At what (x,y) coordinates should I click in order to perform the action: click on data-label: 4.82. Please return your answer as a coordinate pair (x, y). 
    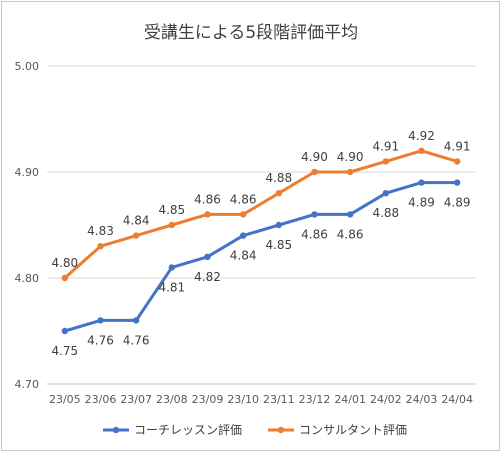
    Looking at the image, I should click on (207, 277).